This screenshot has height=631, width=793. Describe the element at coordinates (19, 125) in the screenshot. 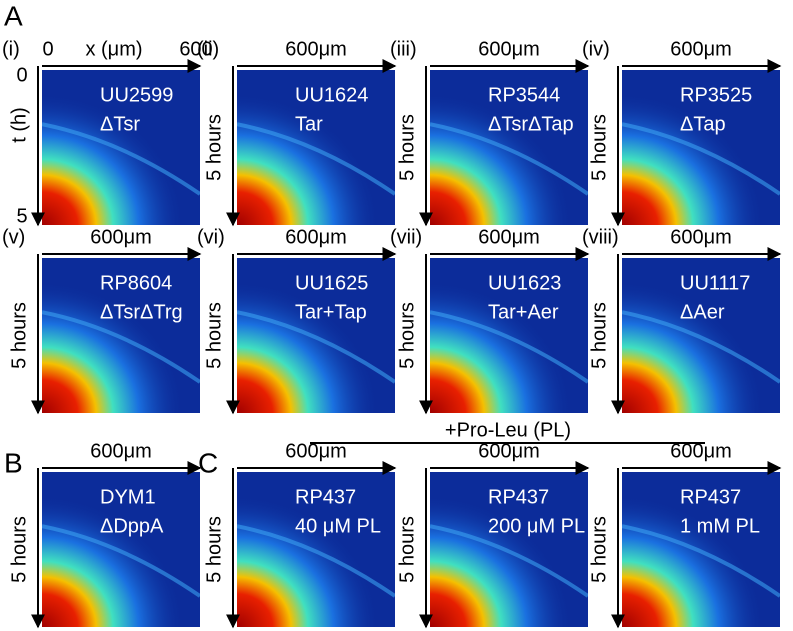

I see `y-label: t (h)` at that location.